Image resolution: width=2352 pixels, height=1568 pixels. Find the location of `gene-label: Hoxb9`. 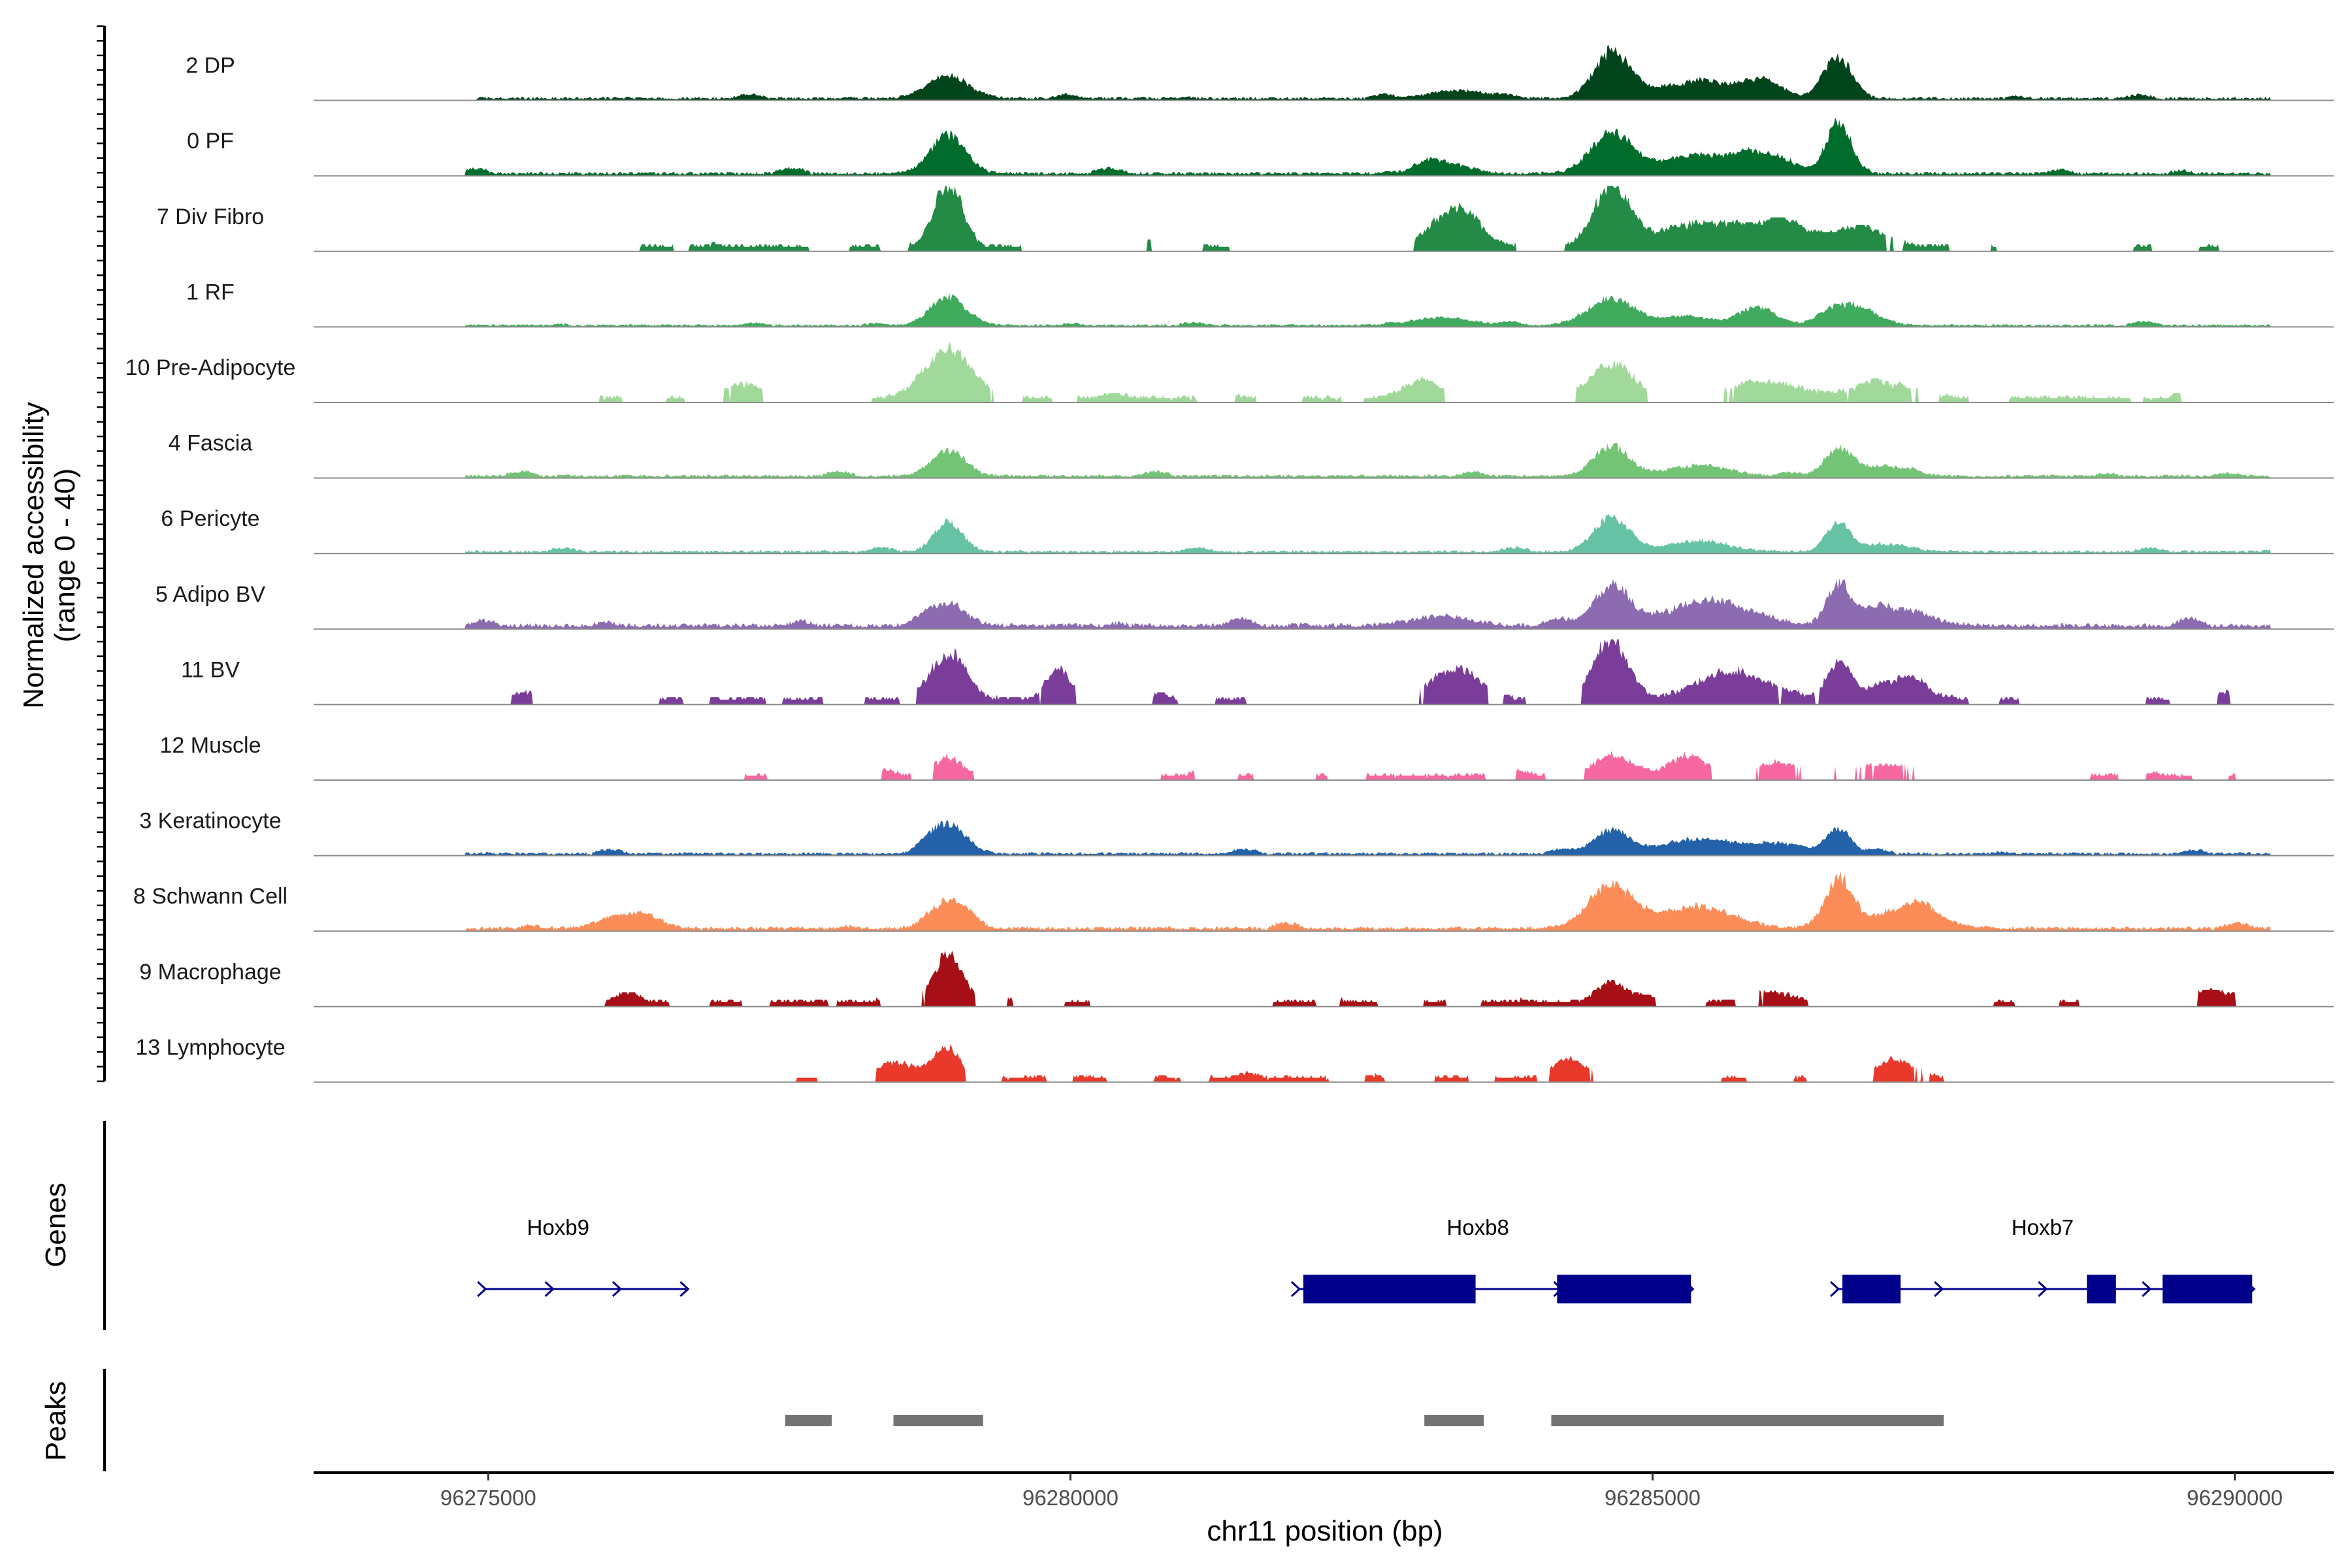

gene-label: Hoxb9 is located at coordinates (558, 1227).